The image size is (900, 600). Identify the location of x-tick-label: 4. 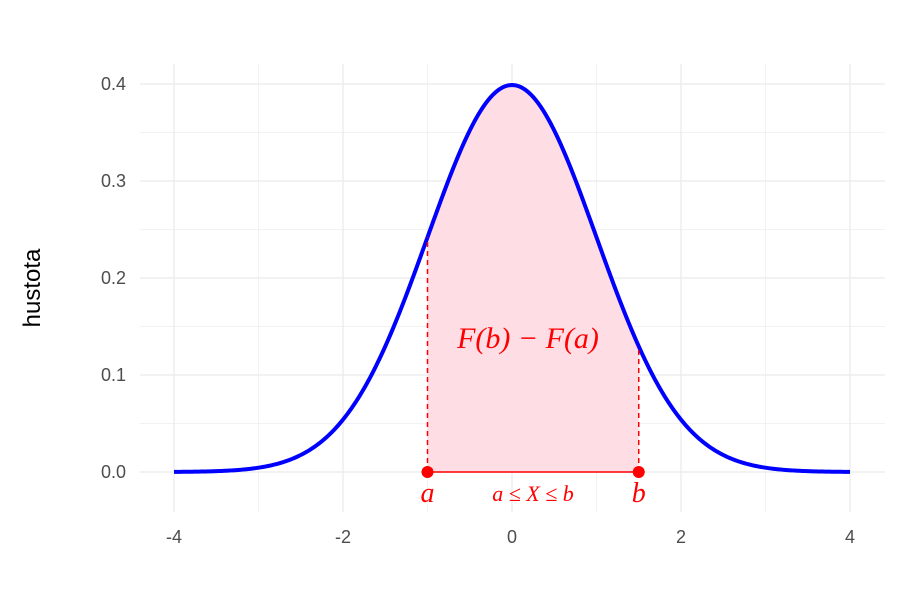
(850, 537).